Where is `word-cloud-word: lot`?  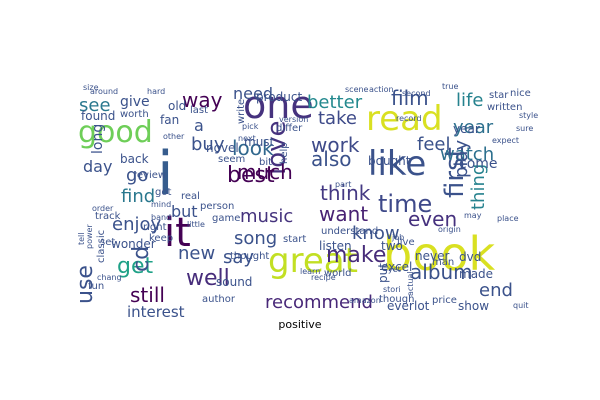
word-cloud-word: lot is located at coordinates (422, 306).